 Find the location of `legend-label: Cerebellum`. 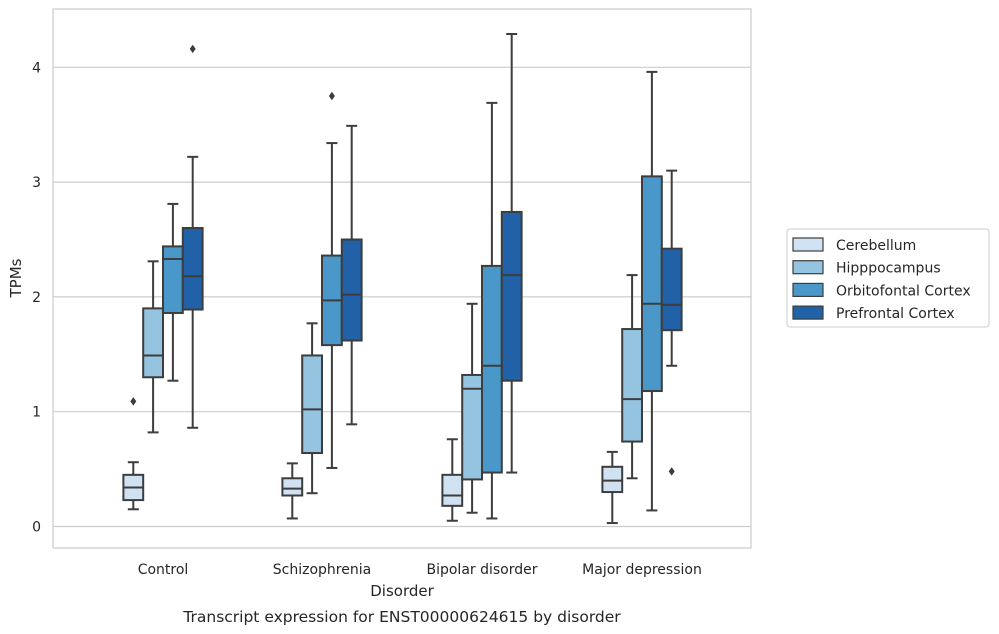

legend-label: Cerebellum is located at coordinates (876, 246).